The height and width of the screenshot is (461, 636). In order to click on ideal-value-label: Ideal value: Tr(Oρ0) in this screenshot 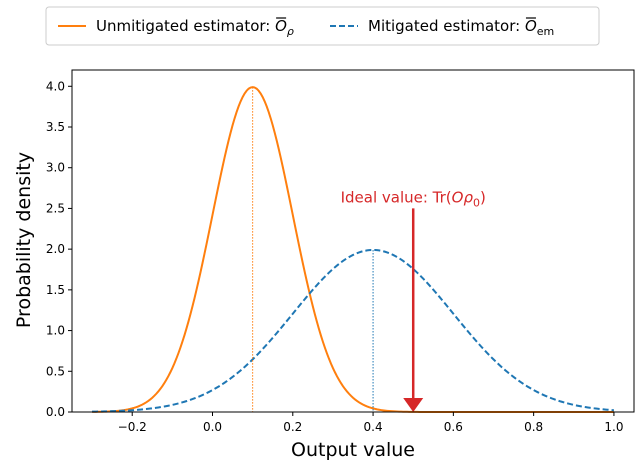, I will do `click(413, 198)`.